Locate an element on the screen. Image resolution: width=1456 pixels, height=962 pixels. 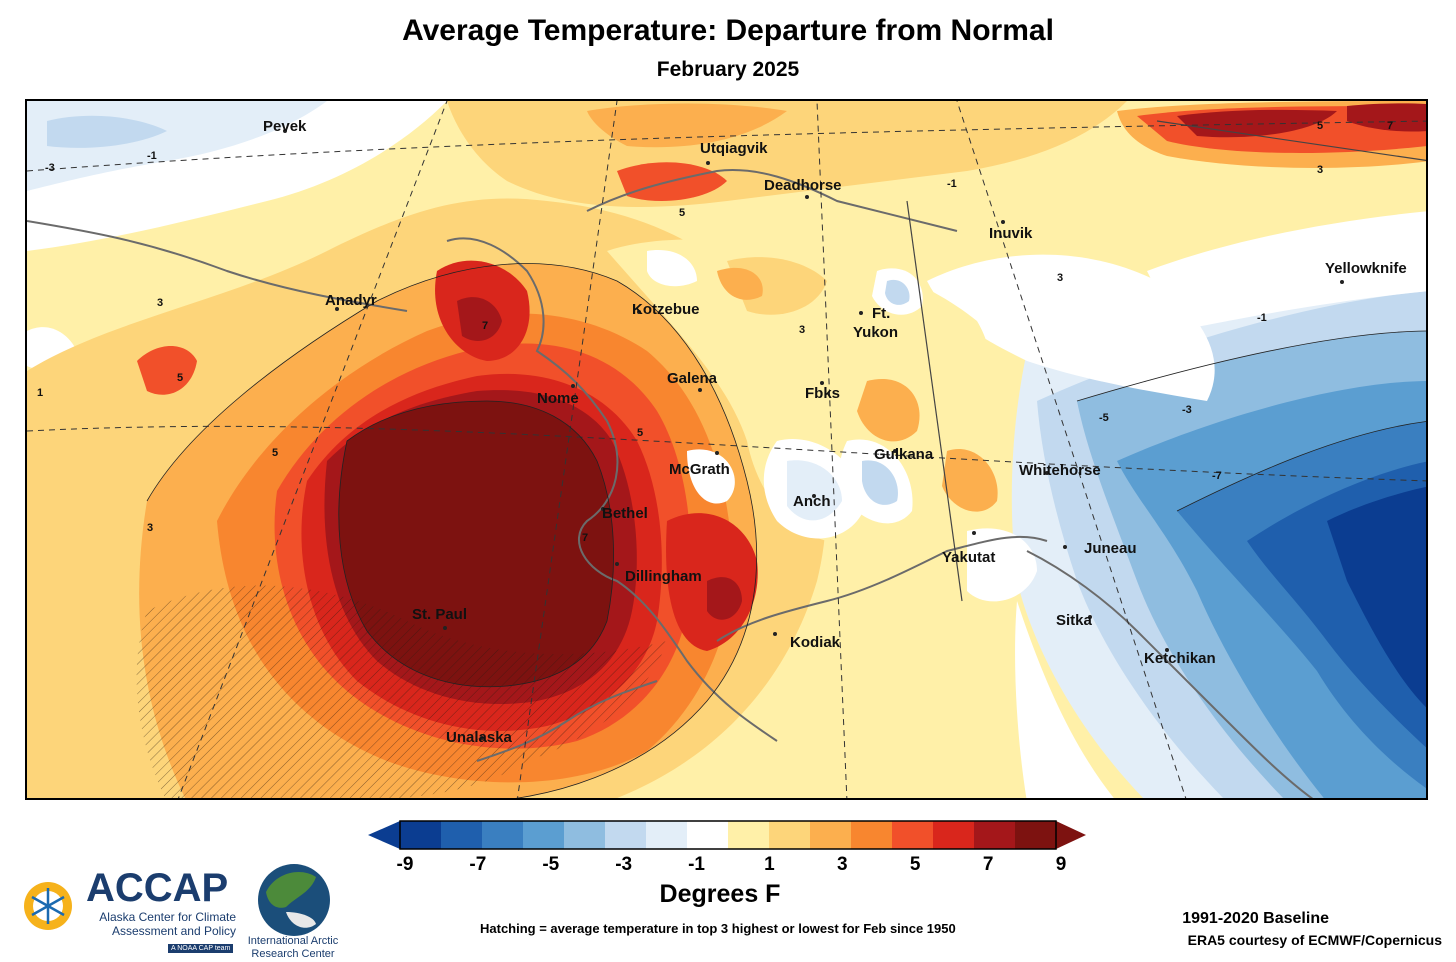
city-label-dillingham: Dillingham is located at coordinates (663, 576).